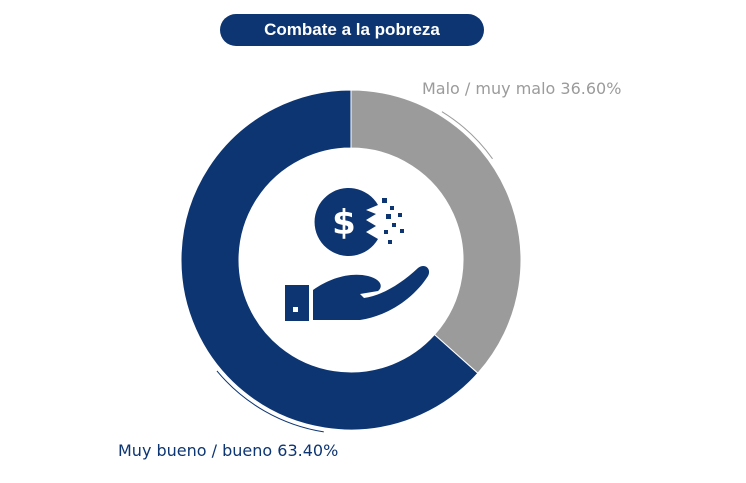  Describe the element at coordinates (352, 30) in the screenshot. I see `chart-title: Combate a la pobreza` at that location.